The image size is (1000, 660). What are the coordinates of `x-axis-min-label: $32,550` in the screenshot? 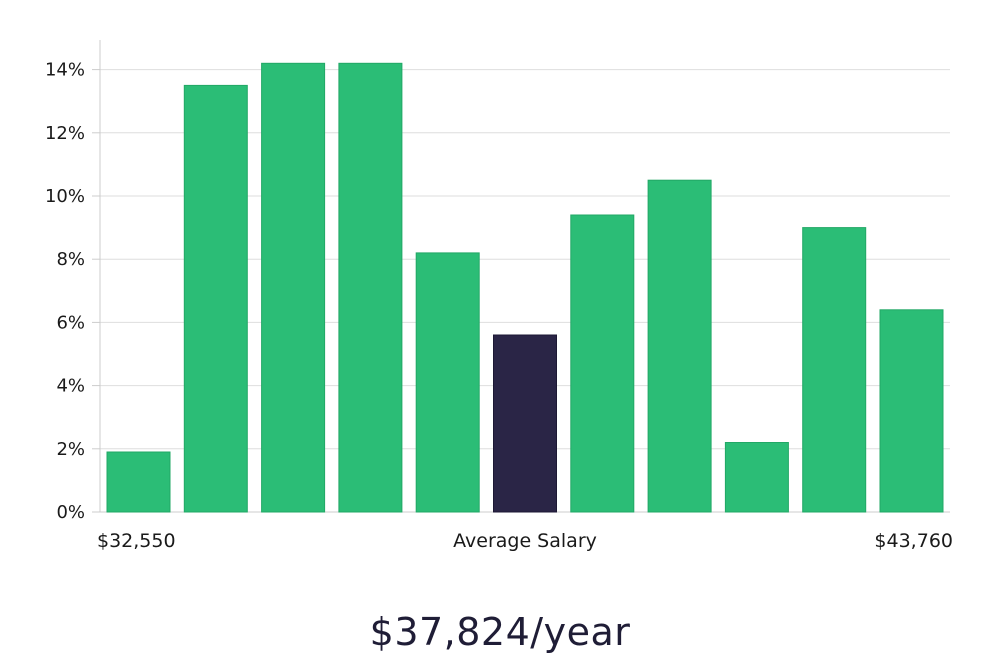 It's located at (136, 541).